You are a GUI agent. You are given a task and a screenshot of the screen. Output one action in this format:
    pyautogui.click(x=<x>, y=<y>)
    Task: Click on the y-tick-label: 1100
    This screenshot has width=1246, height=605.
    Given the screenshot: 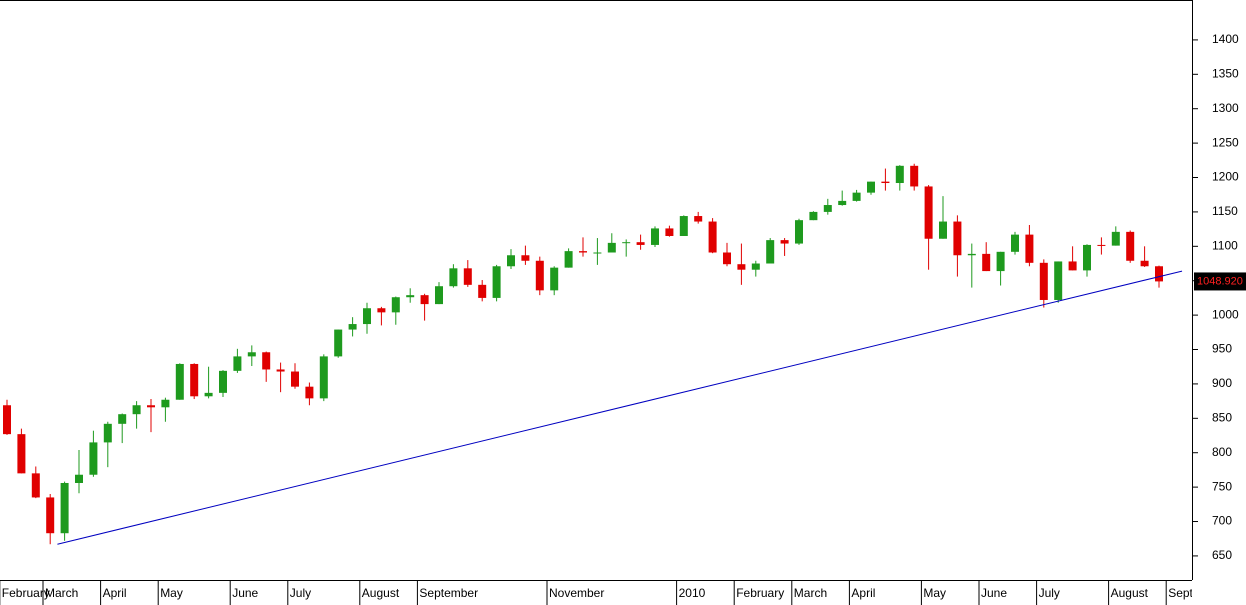 What is the action you would take?
    pyautogui.click(x=1225, y=245)
    